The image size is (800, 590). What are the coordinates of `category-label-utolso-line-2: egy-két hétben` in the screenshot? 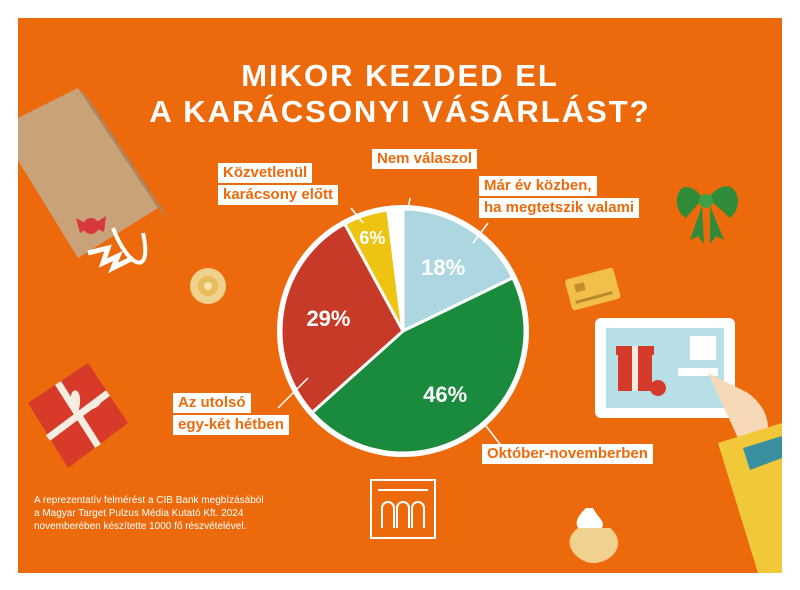 It's located at (231, 425).